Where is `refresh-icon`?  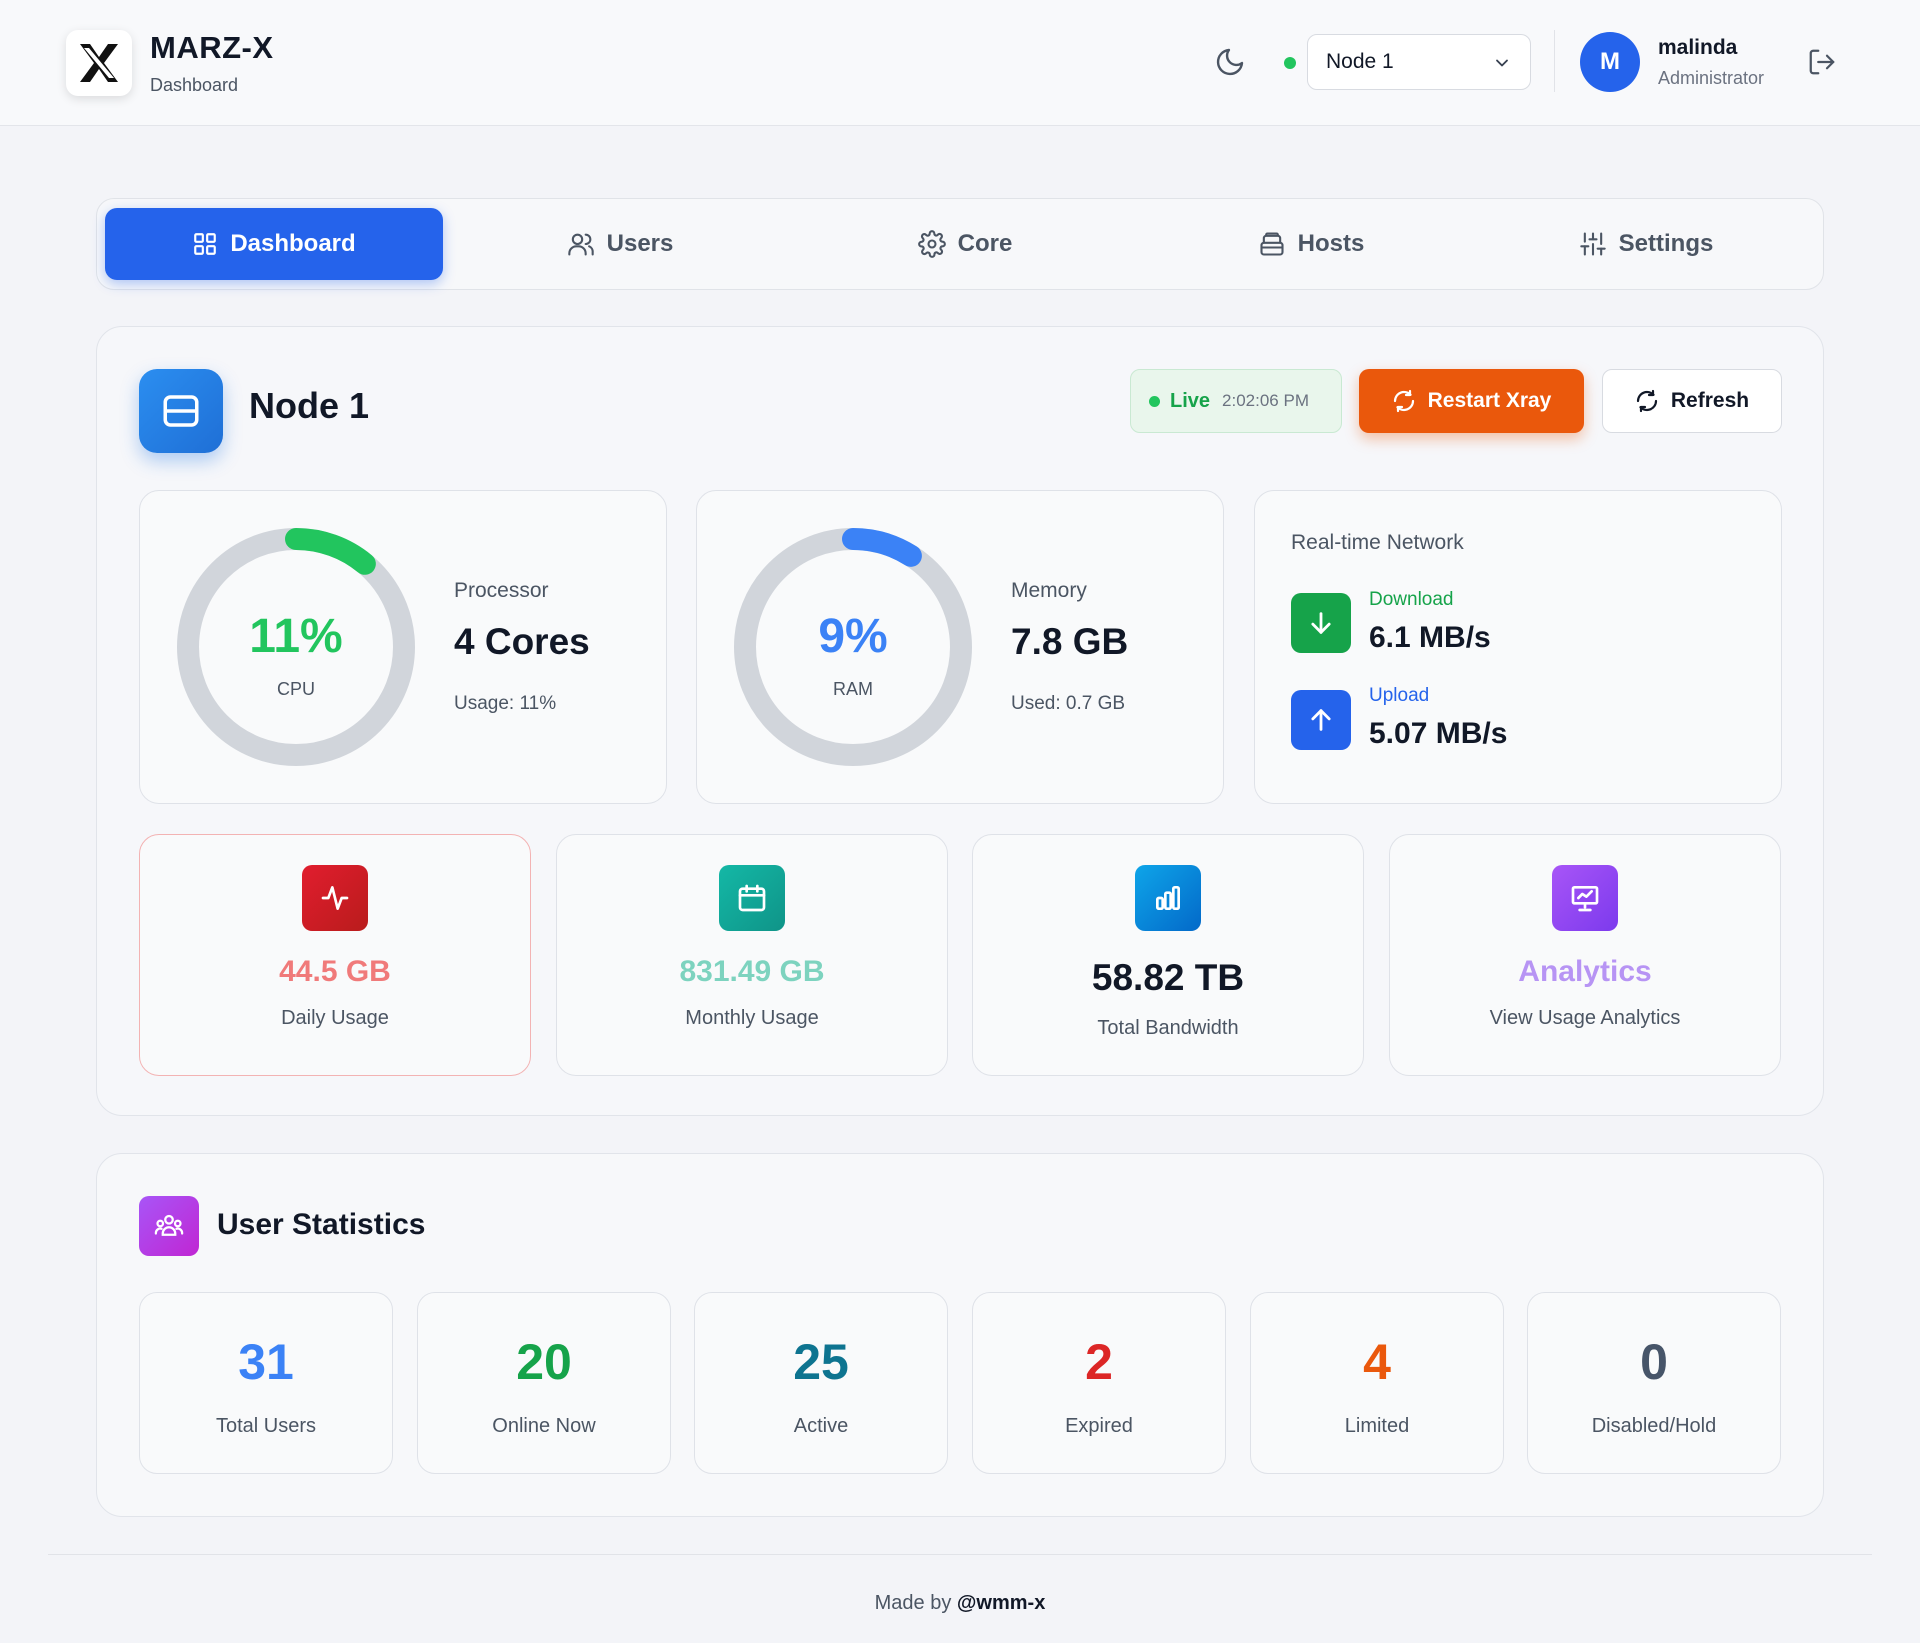
refresh-icon is located at coordinates (1646, 401).